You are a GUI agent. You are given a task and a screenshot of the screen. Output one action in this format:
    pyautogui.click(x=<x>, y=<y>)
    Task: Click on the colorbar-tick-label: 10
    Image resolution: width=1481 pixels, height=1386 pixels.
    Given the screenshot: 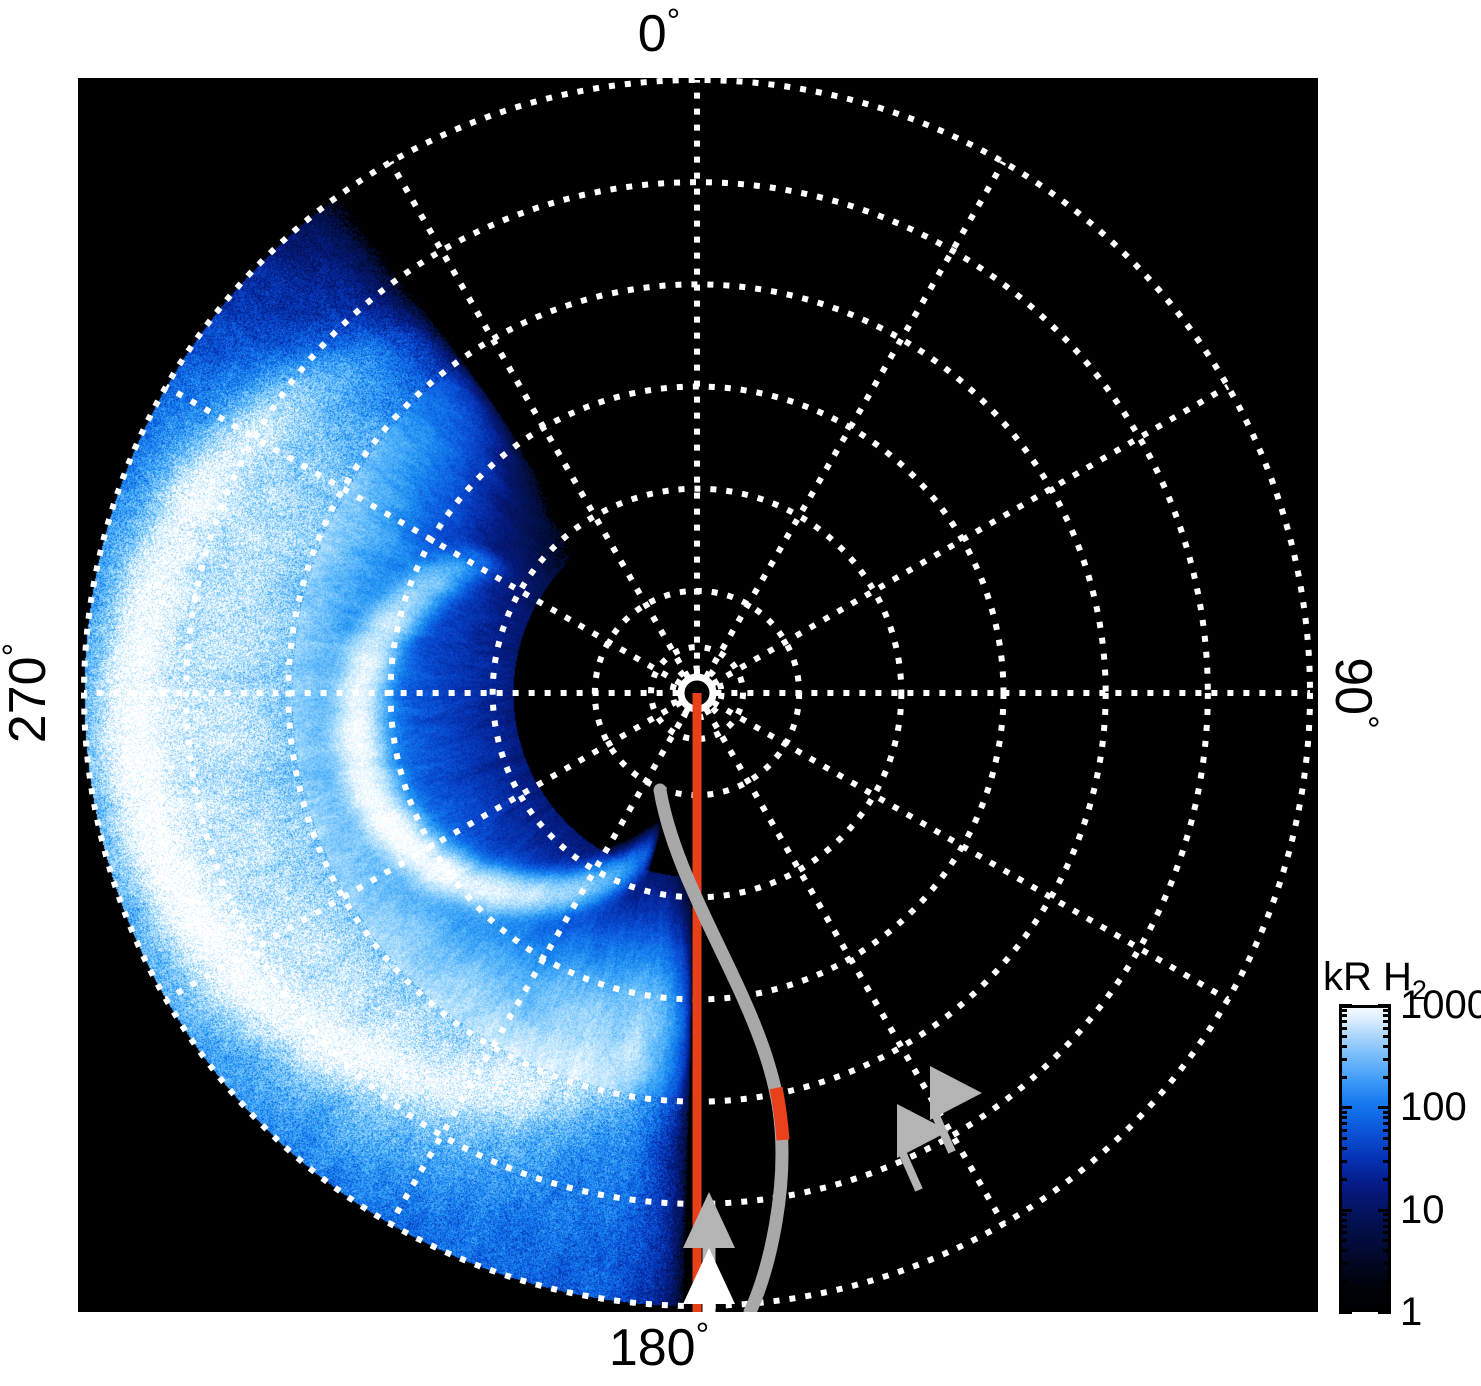 What is the action you would take?
    pyautogui.click(x=1422, y=1209)
    